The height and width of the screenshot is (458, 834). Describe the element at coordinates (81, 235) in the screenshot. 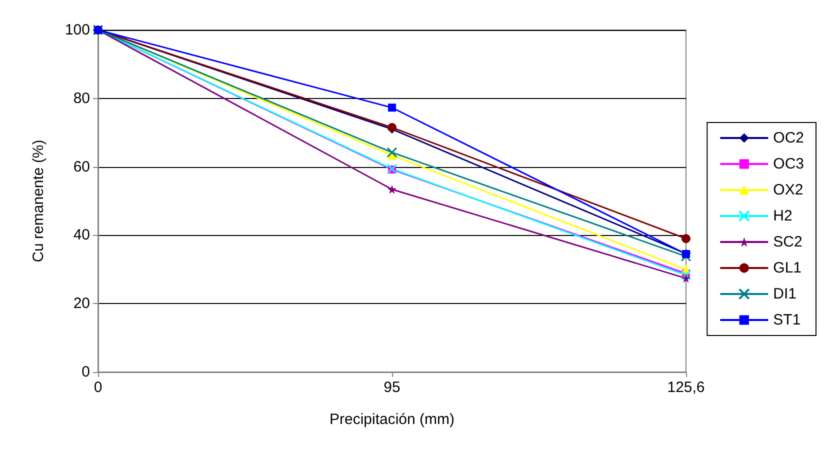

I see `y-tick-label: 40` at that location.